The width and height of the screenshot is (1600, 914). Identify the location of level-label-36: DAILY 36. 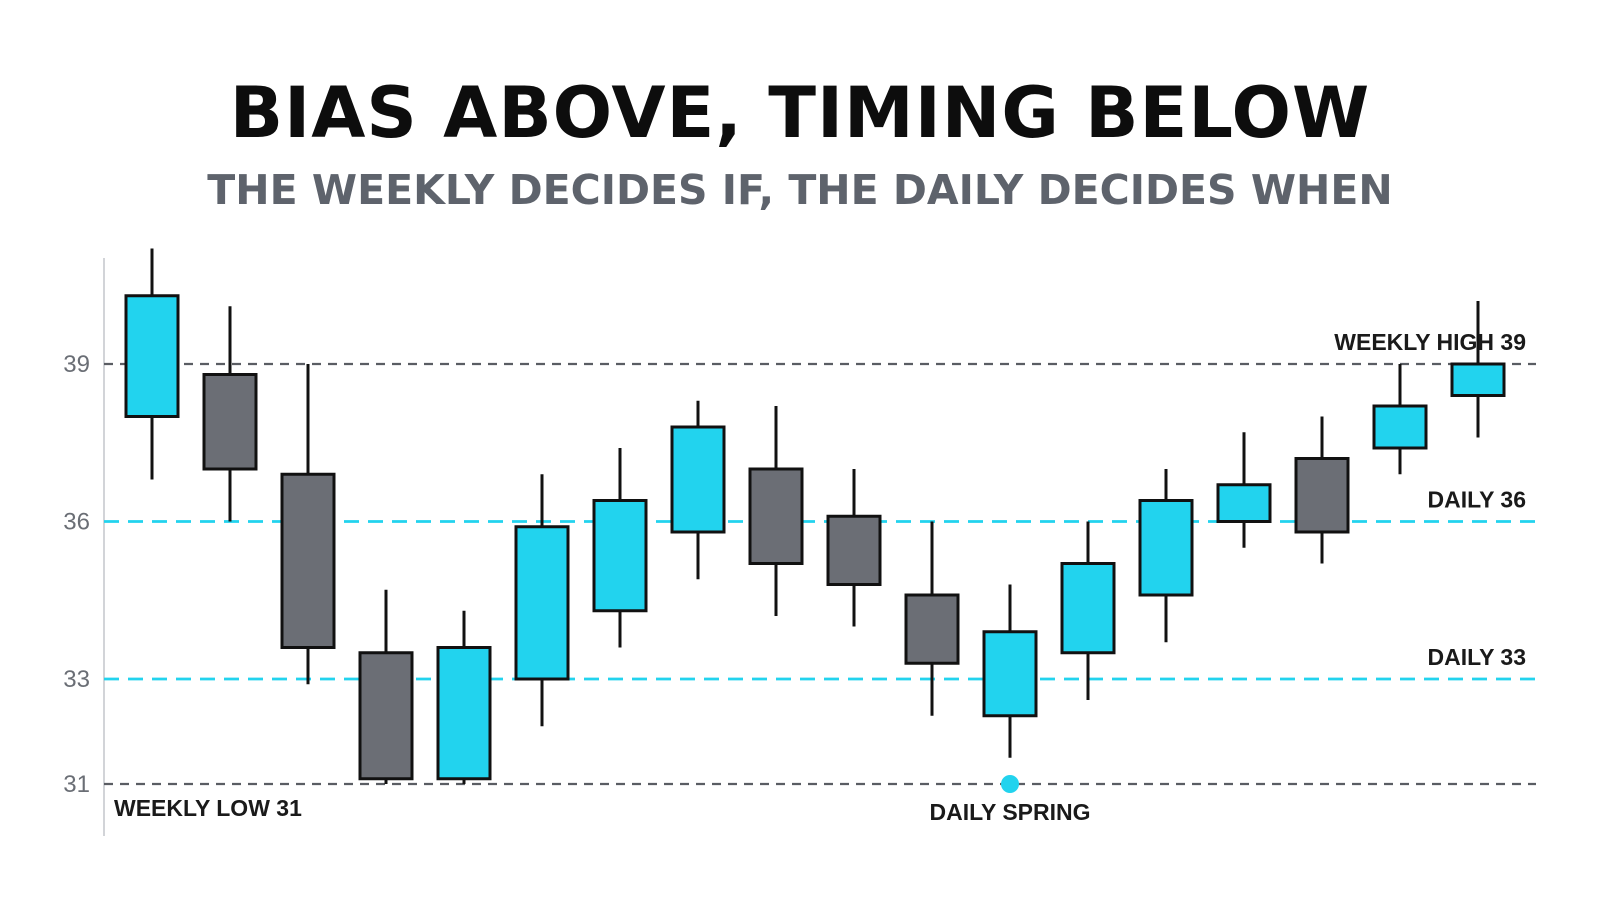
(1477, 500).